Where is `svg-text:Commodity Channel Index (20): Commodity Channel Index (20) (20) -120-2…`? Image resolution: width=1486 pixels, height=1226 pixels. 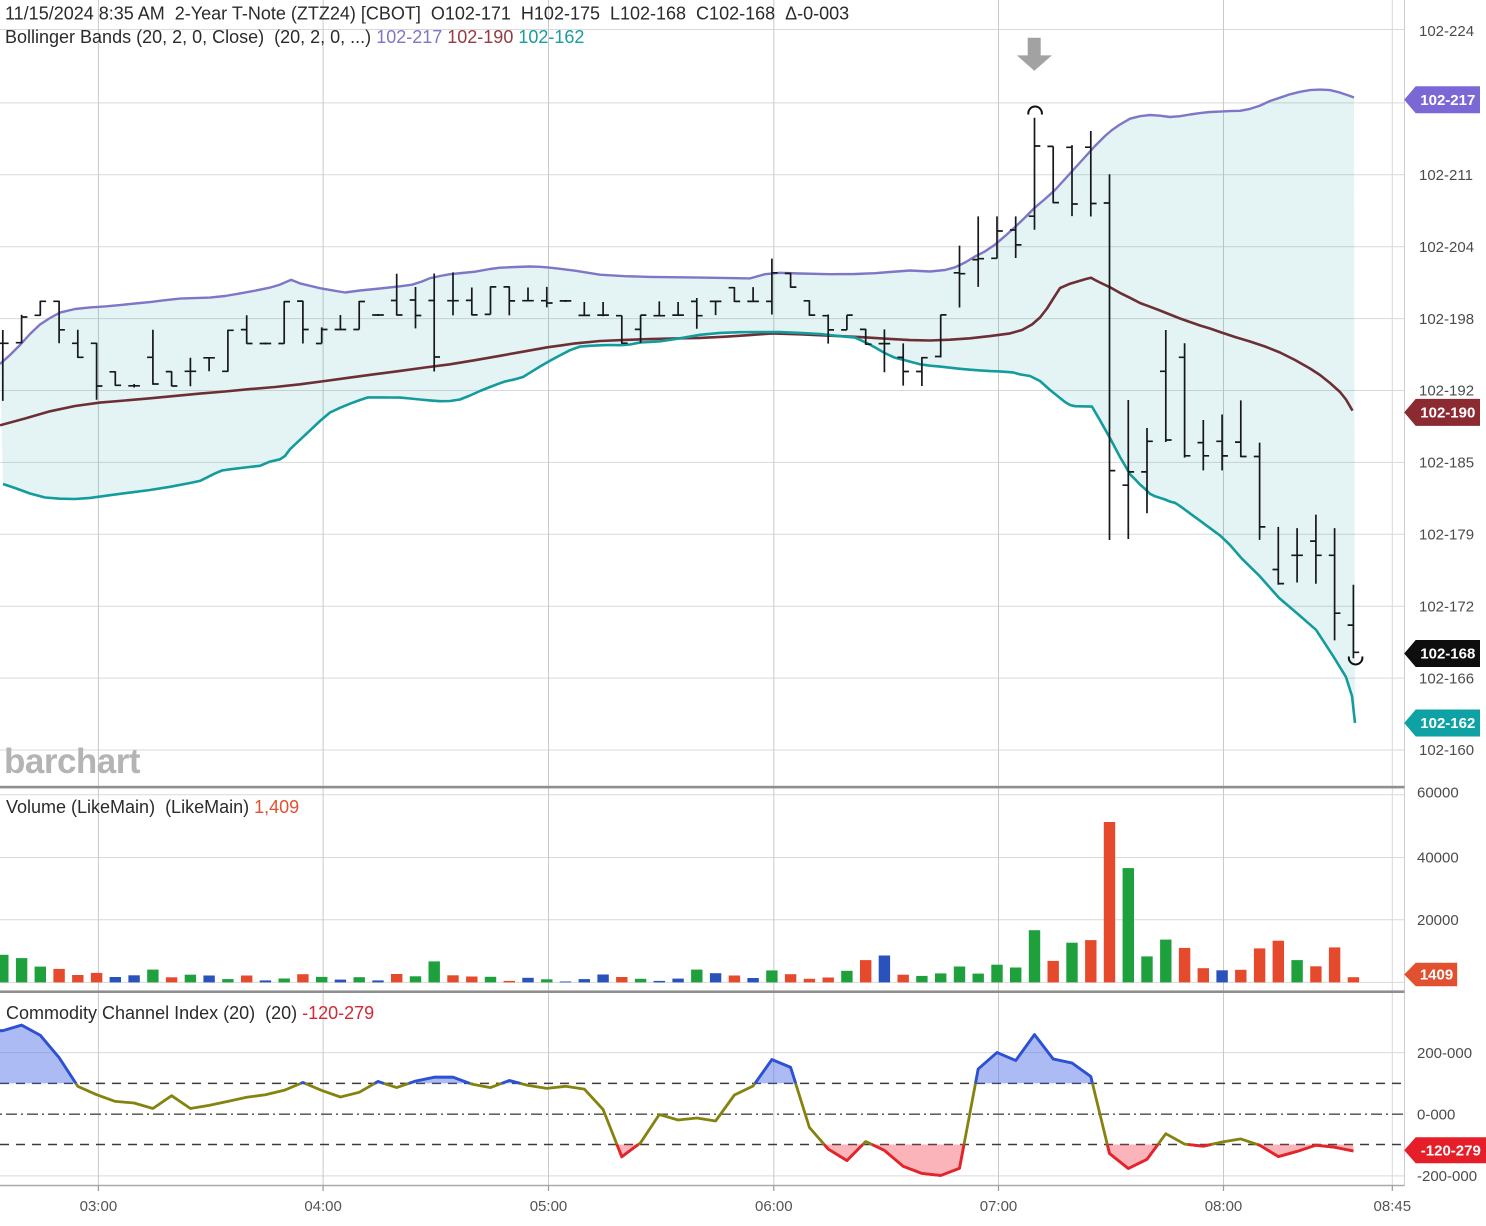
svg-text:Commodity Channel Index (20): Commodity Channel Index (20) (20) -120-2… is located at coordinates (190, 1013).